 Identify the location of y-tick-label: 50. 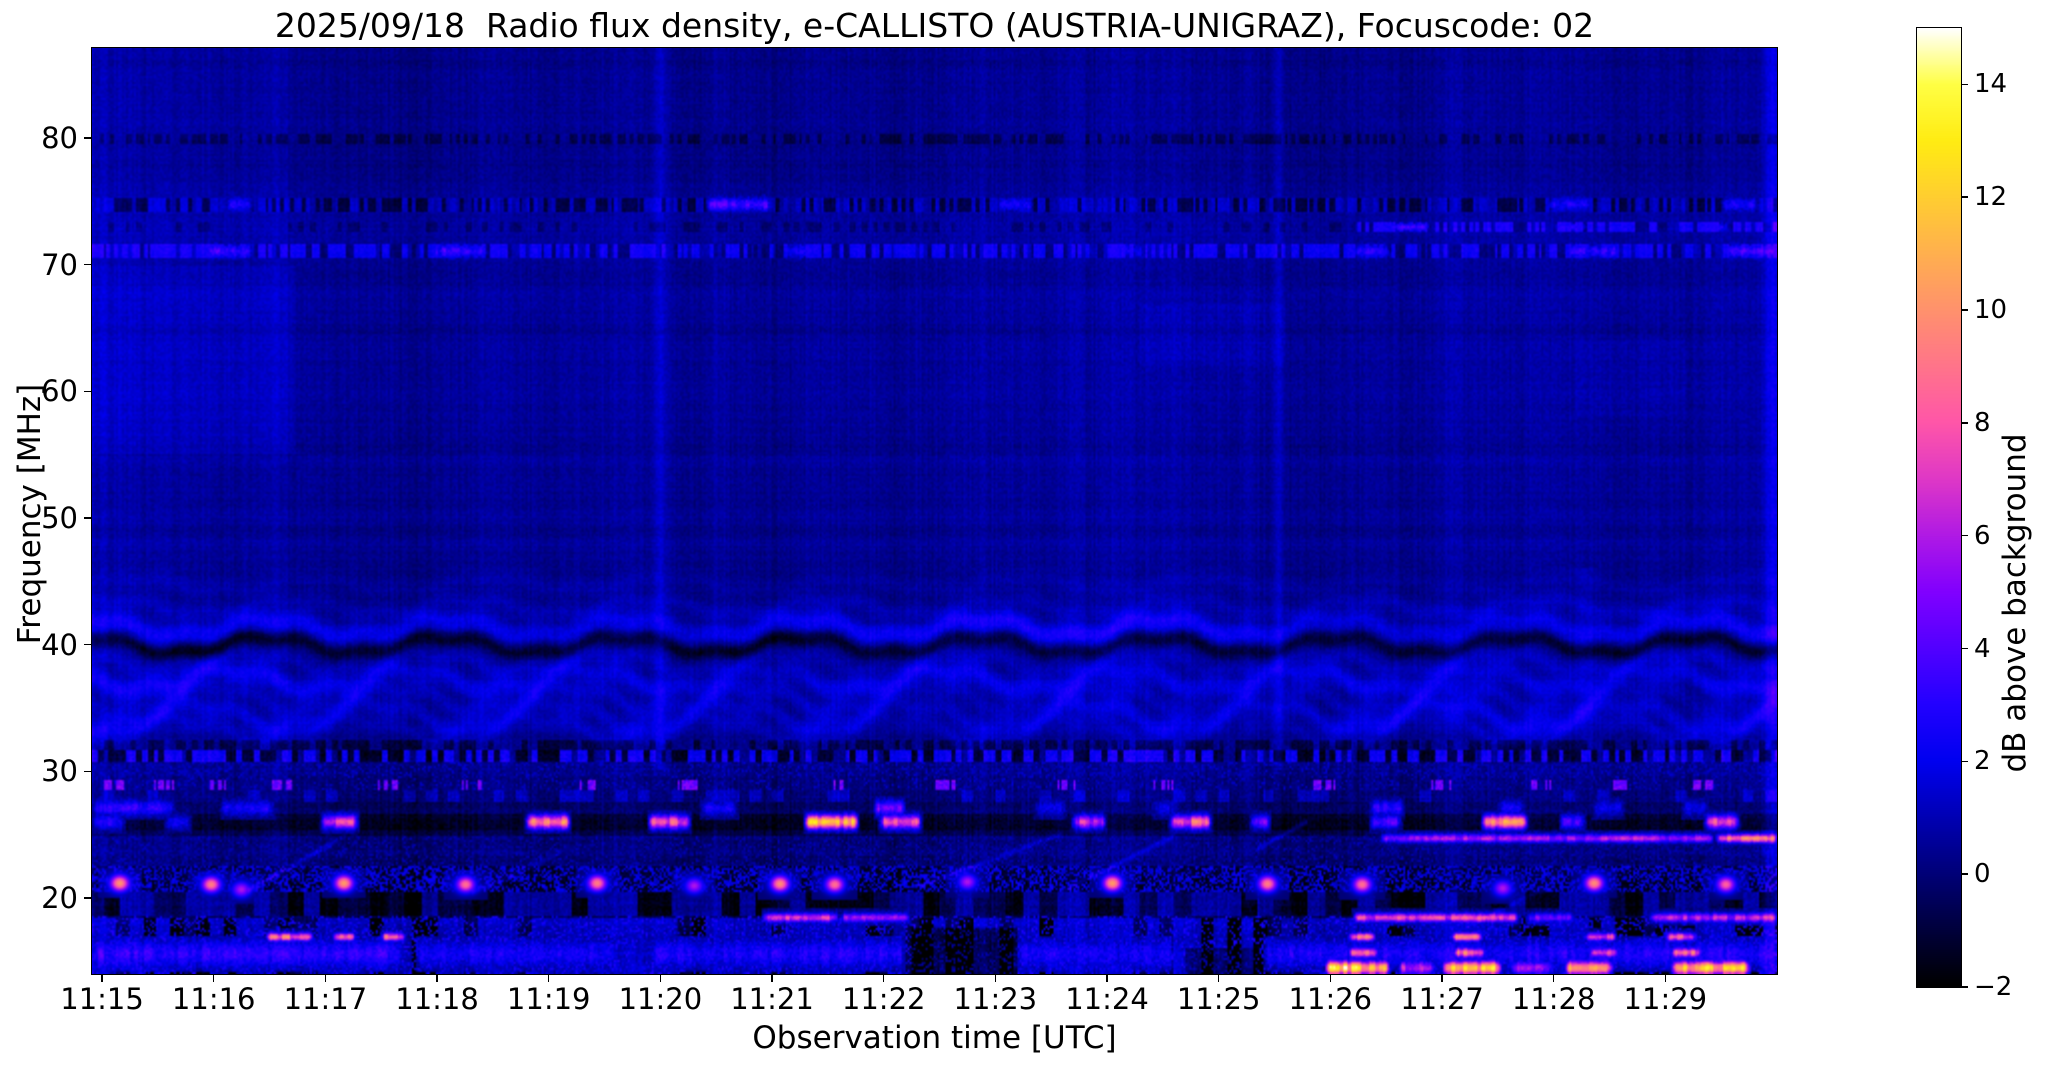
(59, 517).